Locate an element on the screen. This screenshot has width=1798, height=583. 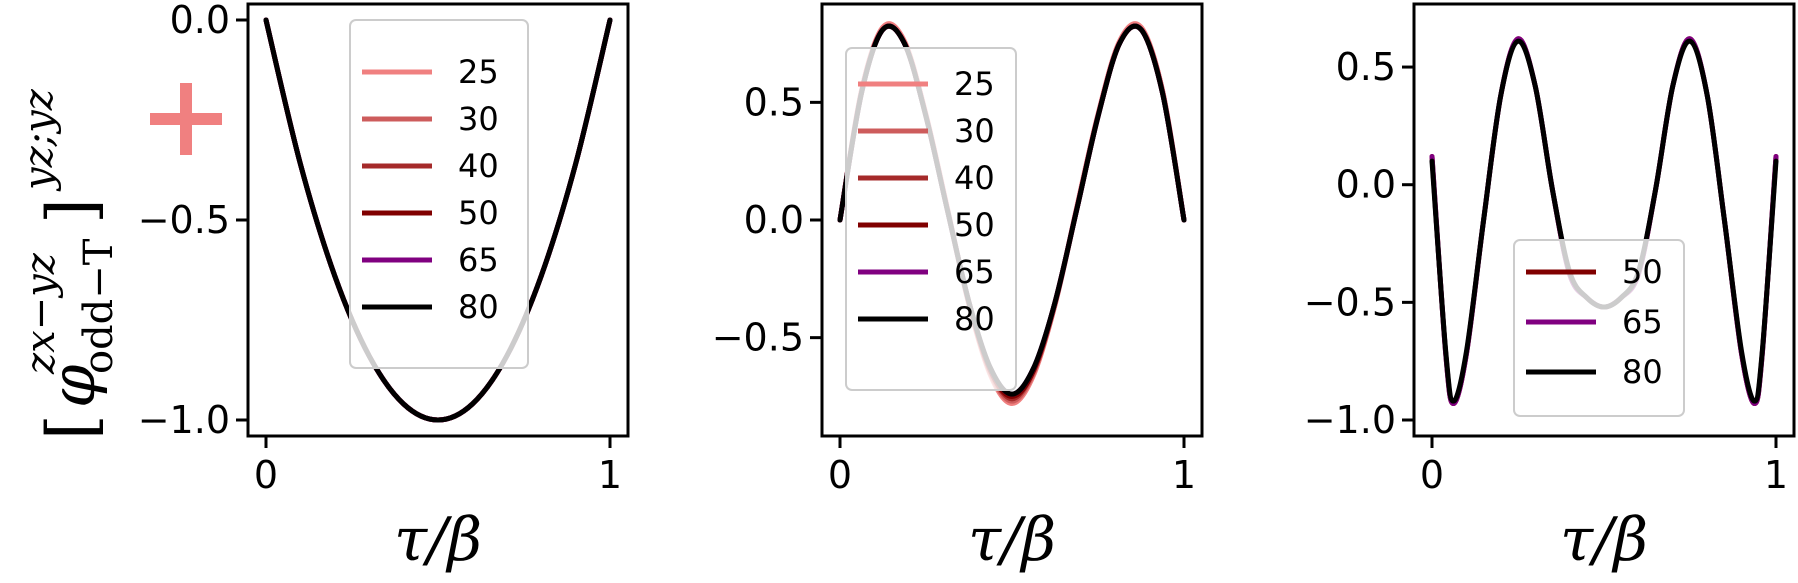
subplot-1-y-tick-label: −0.5 is located at coordinates (184, 220).